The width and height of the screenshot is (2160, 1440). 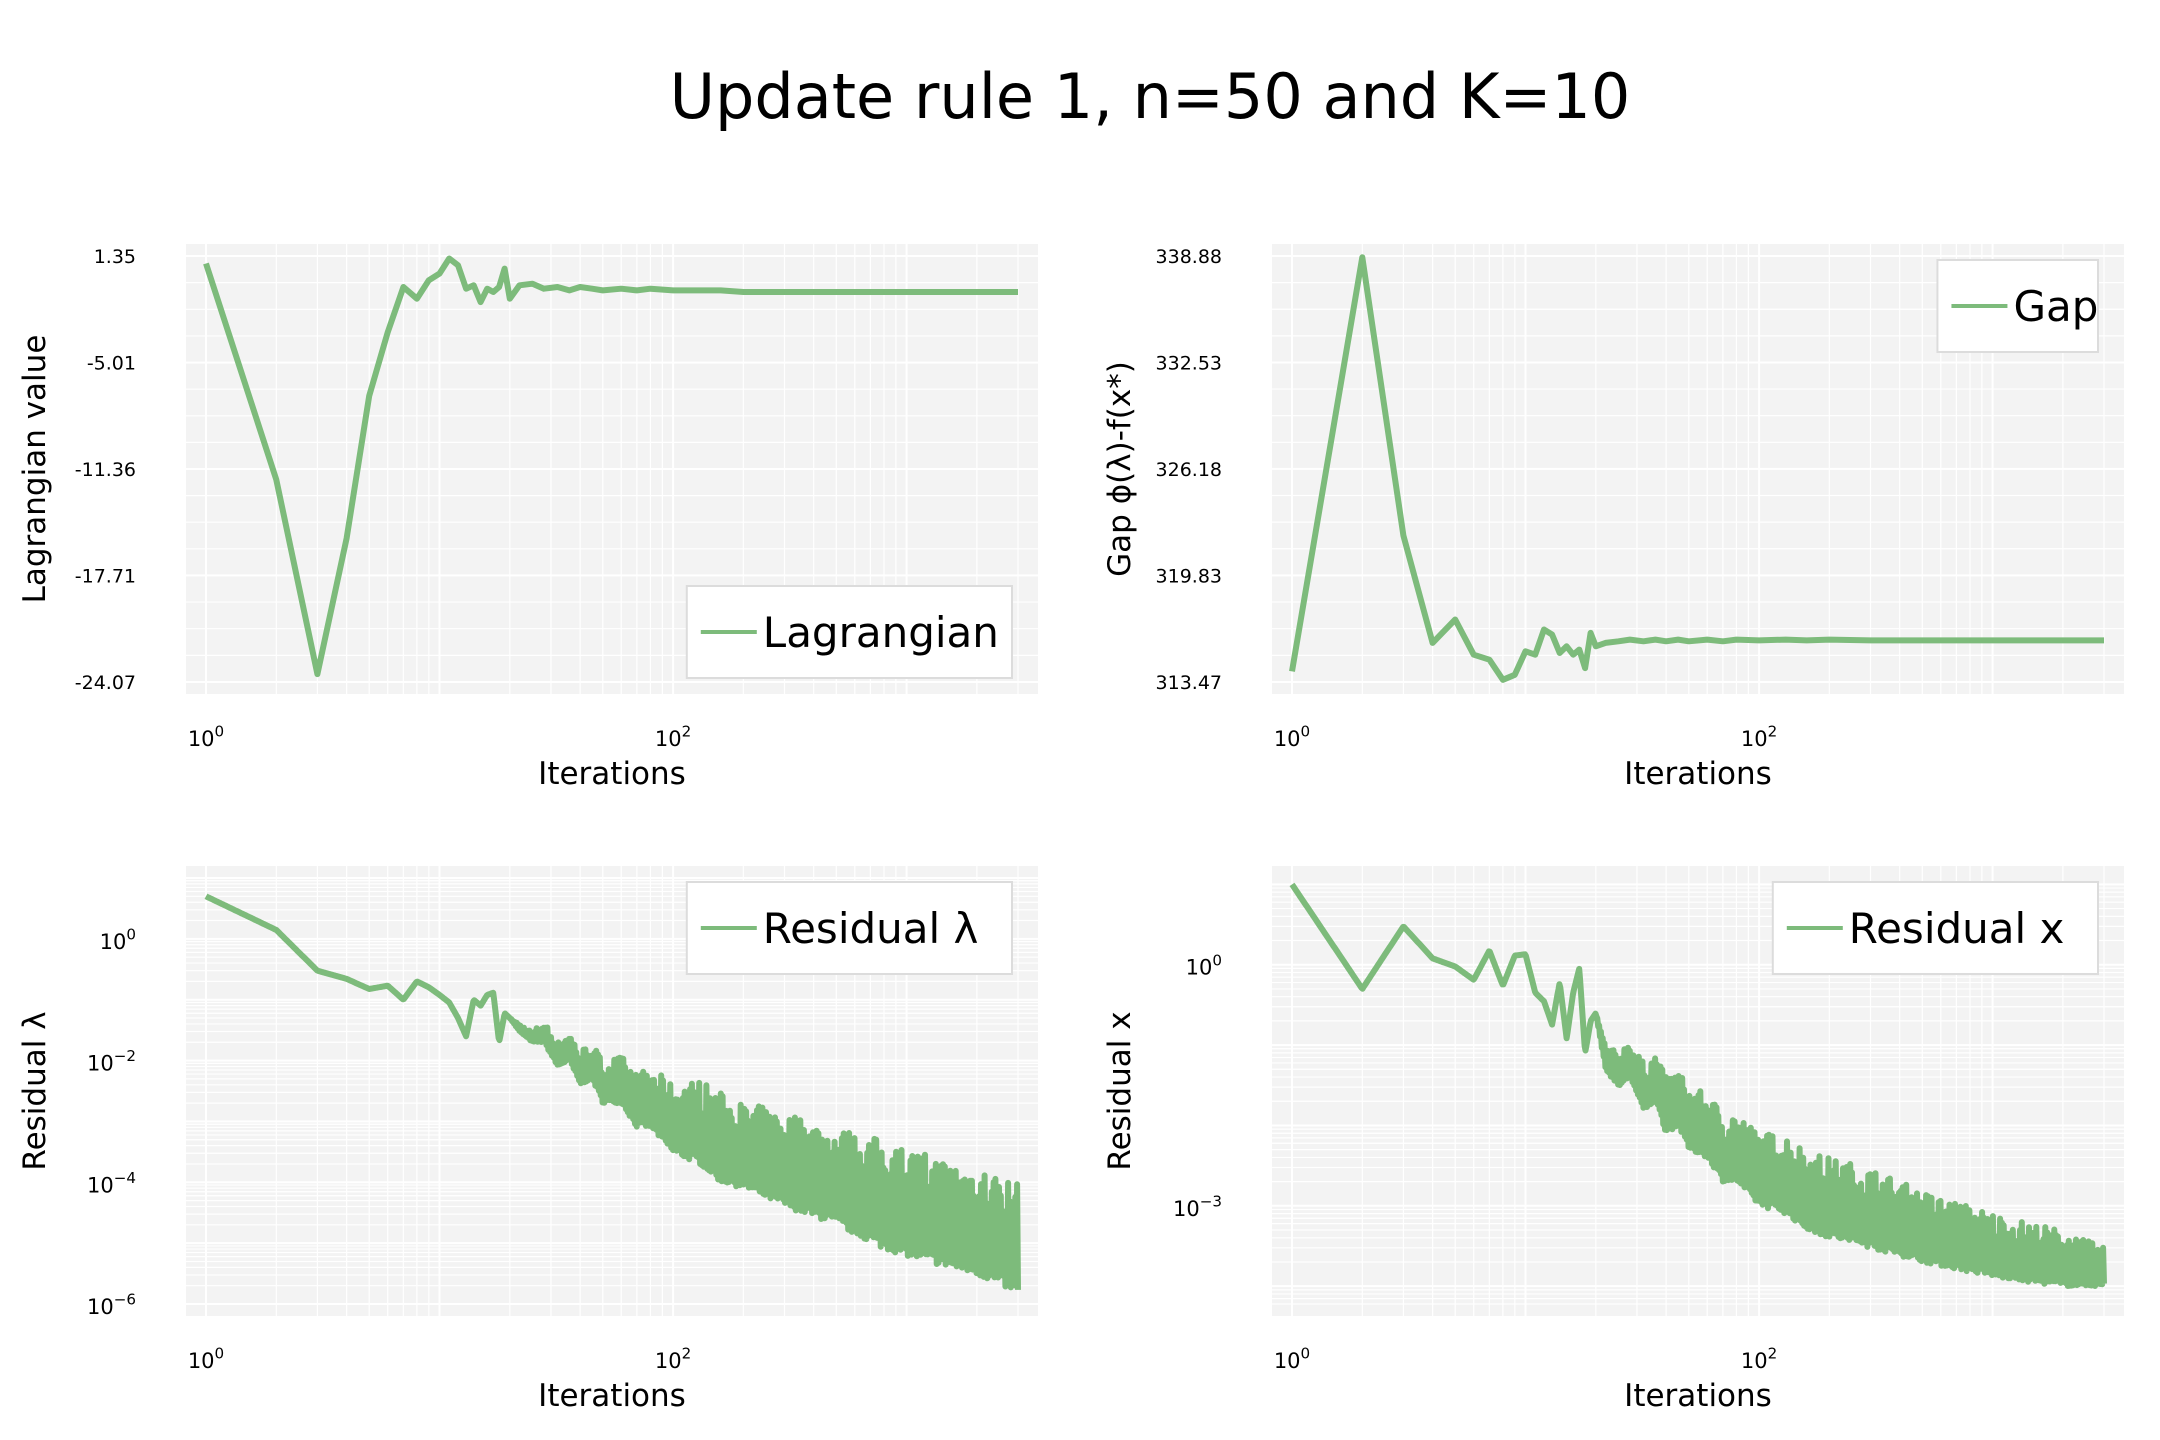 What do you see at coordinates (1957, 928) in the screenshot?
I see `legend-label: Residual x` at bounding box center [1957, 928].